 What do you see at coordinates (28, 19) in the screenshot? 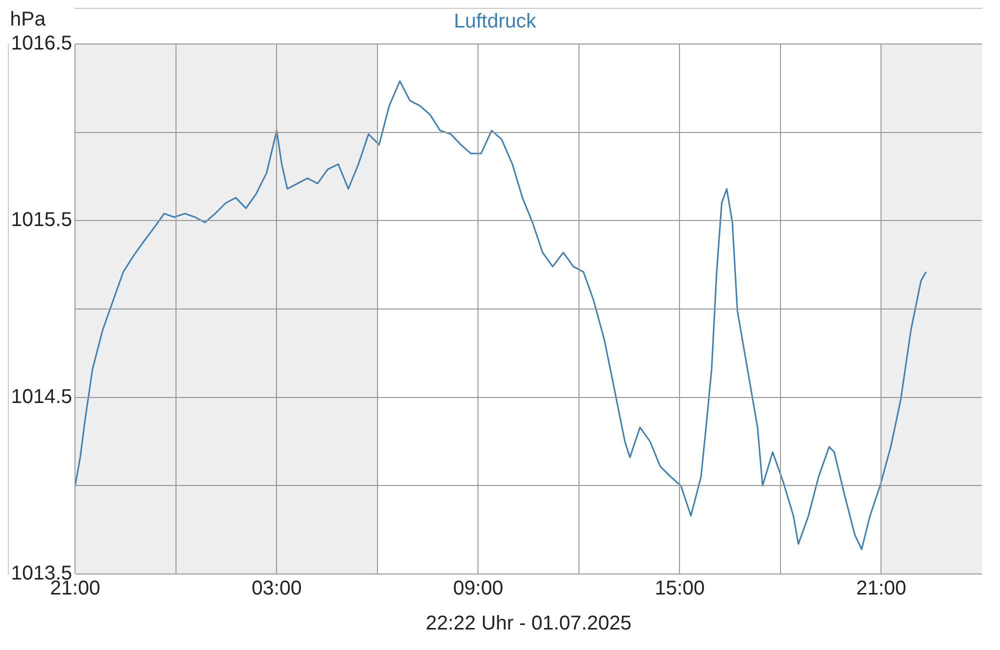
I see `y-axis-title: hPa` at bounding box center [28, 19].